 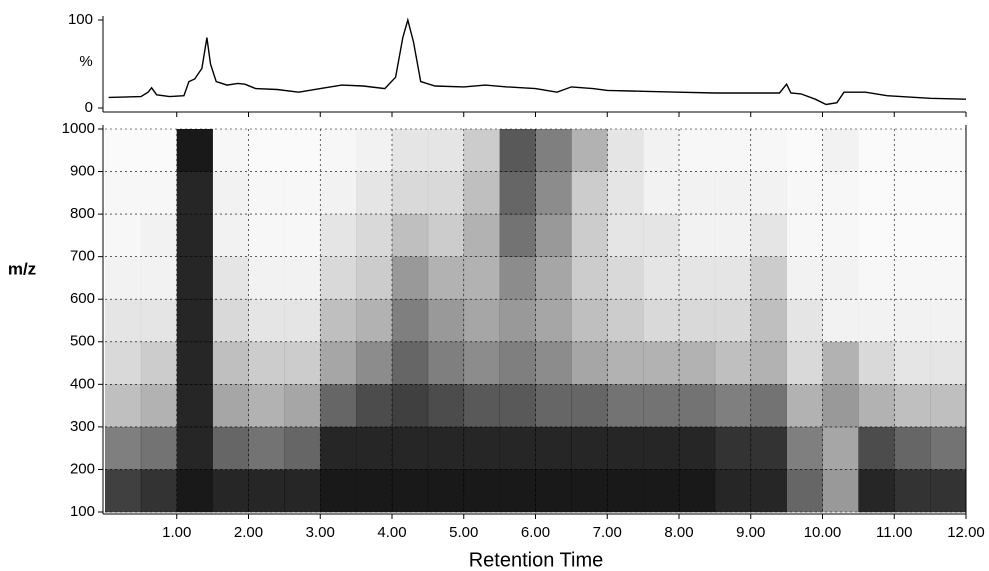 What do you see at coordinates (320, 532) in the screenshot?
I see `x-tick-label: 3.00` at bounding box center [320, 532].